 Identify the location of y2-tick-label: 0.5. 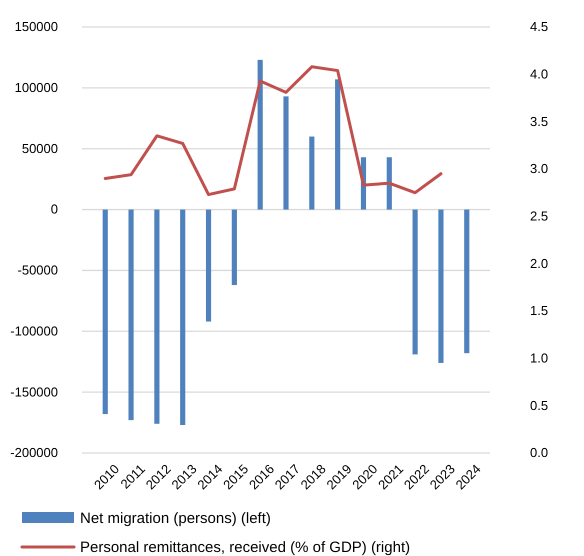
(539, 405).